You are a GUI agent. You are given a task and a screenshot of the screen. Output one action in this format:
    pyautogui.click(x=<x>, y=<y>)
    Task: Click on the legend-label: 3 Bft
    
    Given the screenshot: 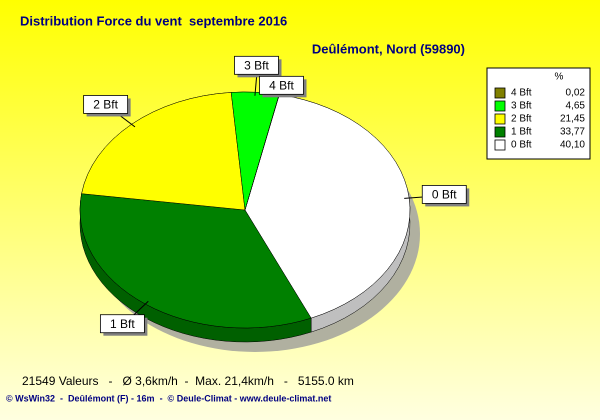 What is the action you would take?
    pyautogui.click(x=521, y=106)
    